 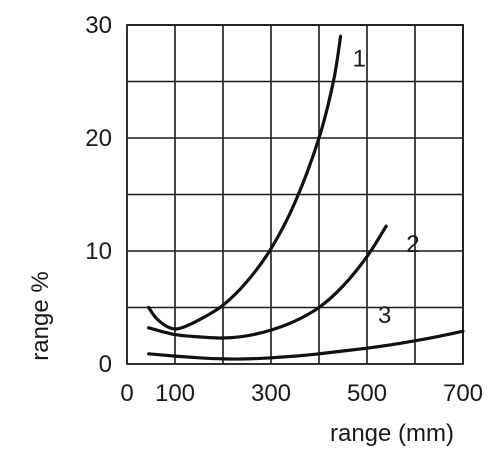 What do you see at coordinates (359, 58) in the screenshot?
I see `series-1-label: 1` at bounding box center [359, 58].